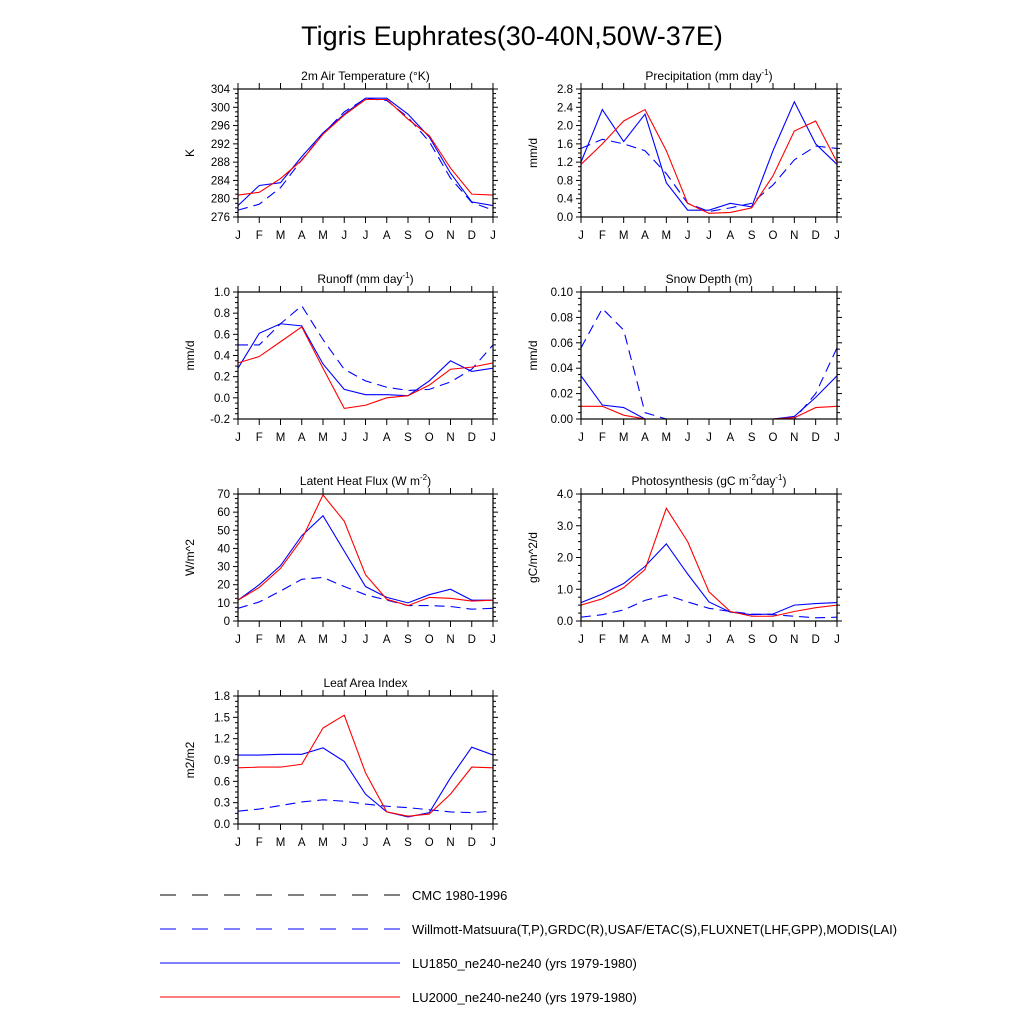 This screenshot has height=1029, width=1024. What do you see at coordinates (731, 481) in the screenshot?
I see `panel-title-unit: (gC m` at bounding box center [731, 481].